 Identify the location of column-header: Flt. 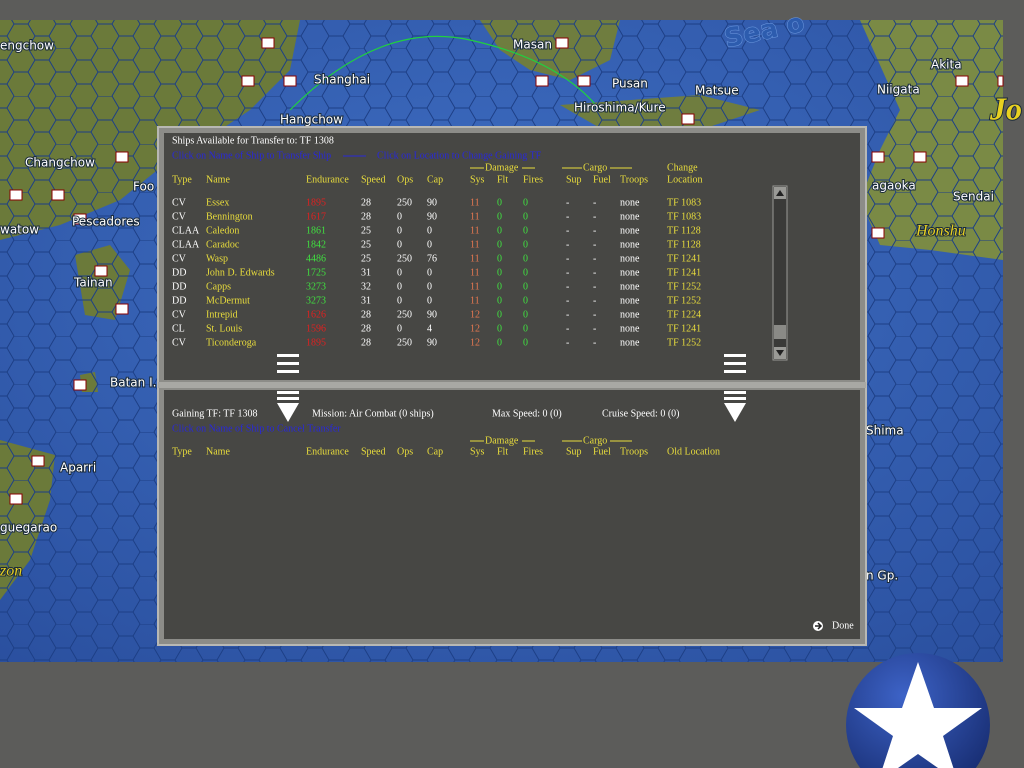
(502, 179).